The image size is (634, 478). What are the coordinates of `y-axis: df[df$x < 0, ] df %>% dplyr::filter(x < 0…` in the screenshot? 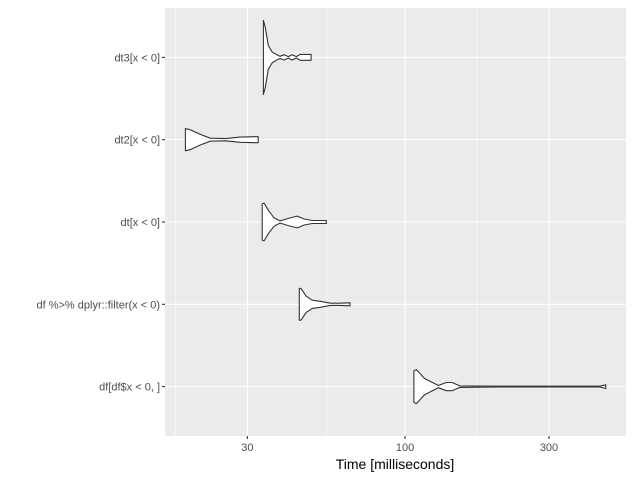 It's located at (101, 223).